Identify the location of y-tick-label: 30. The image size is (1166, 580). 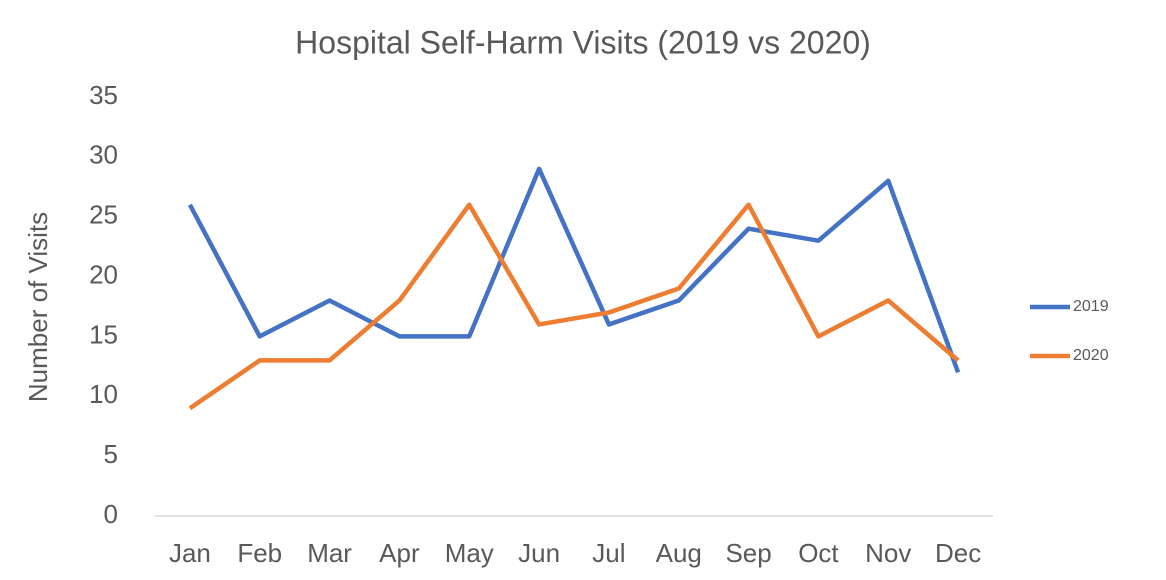
(103, 155).